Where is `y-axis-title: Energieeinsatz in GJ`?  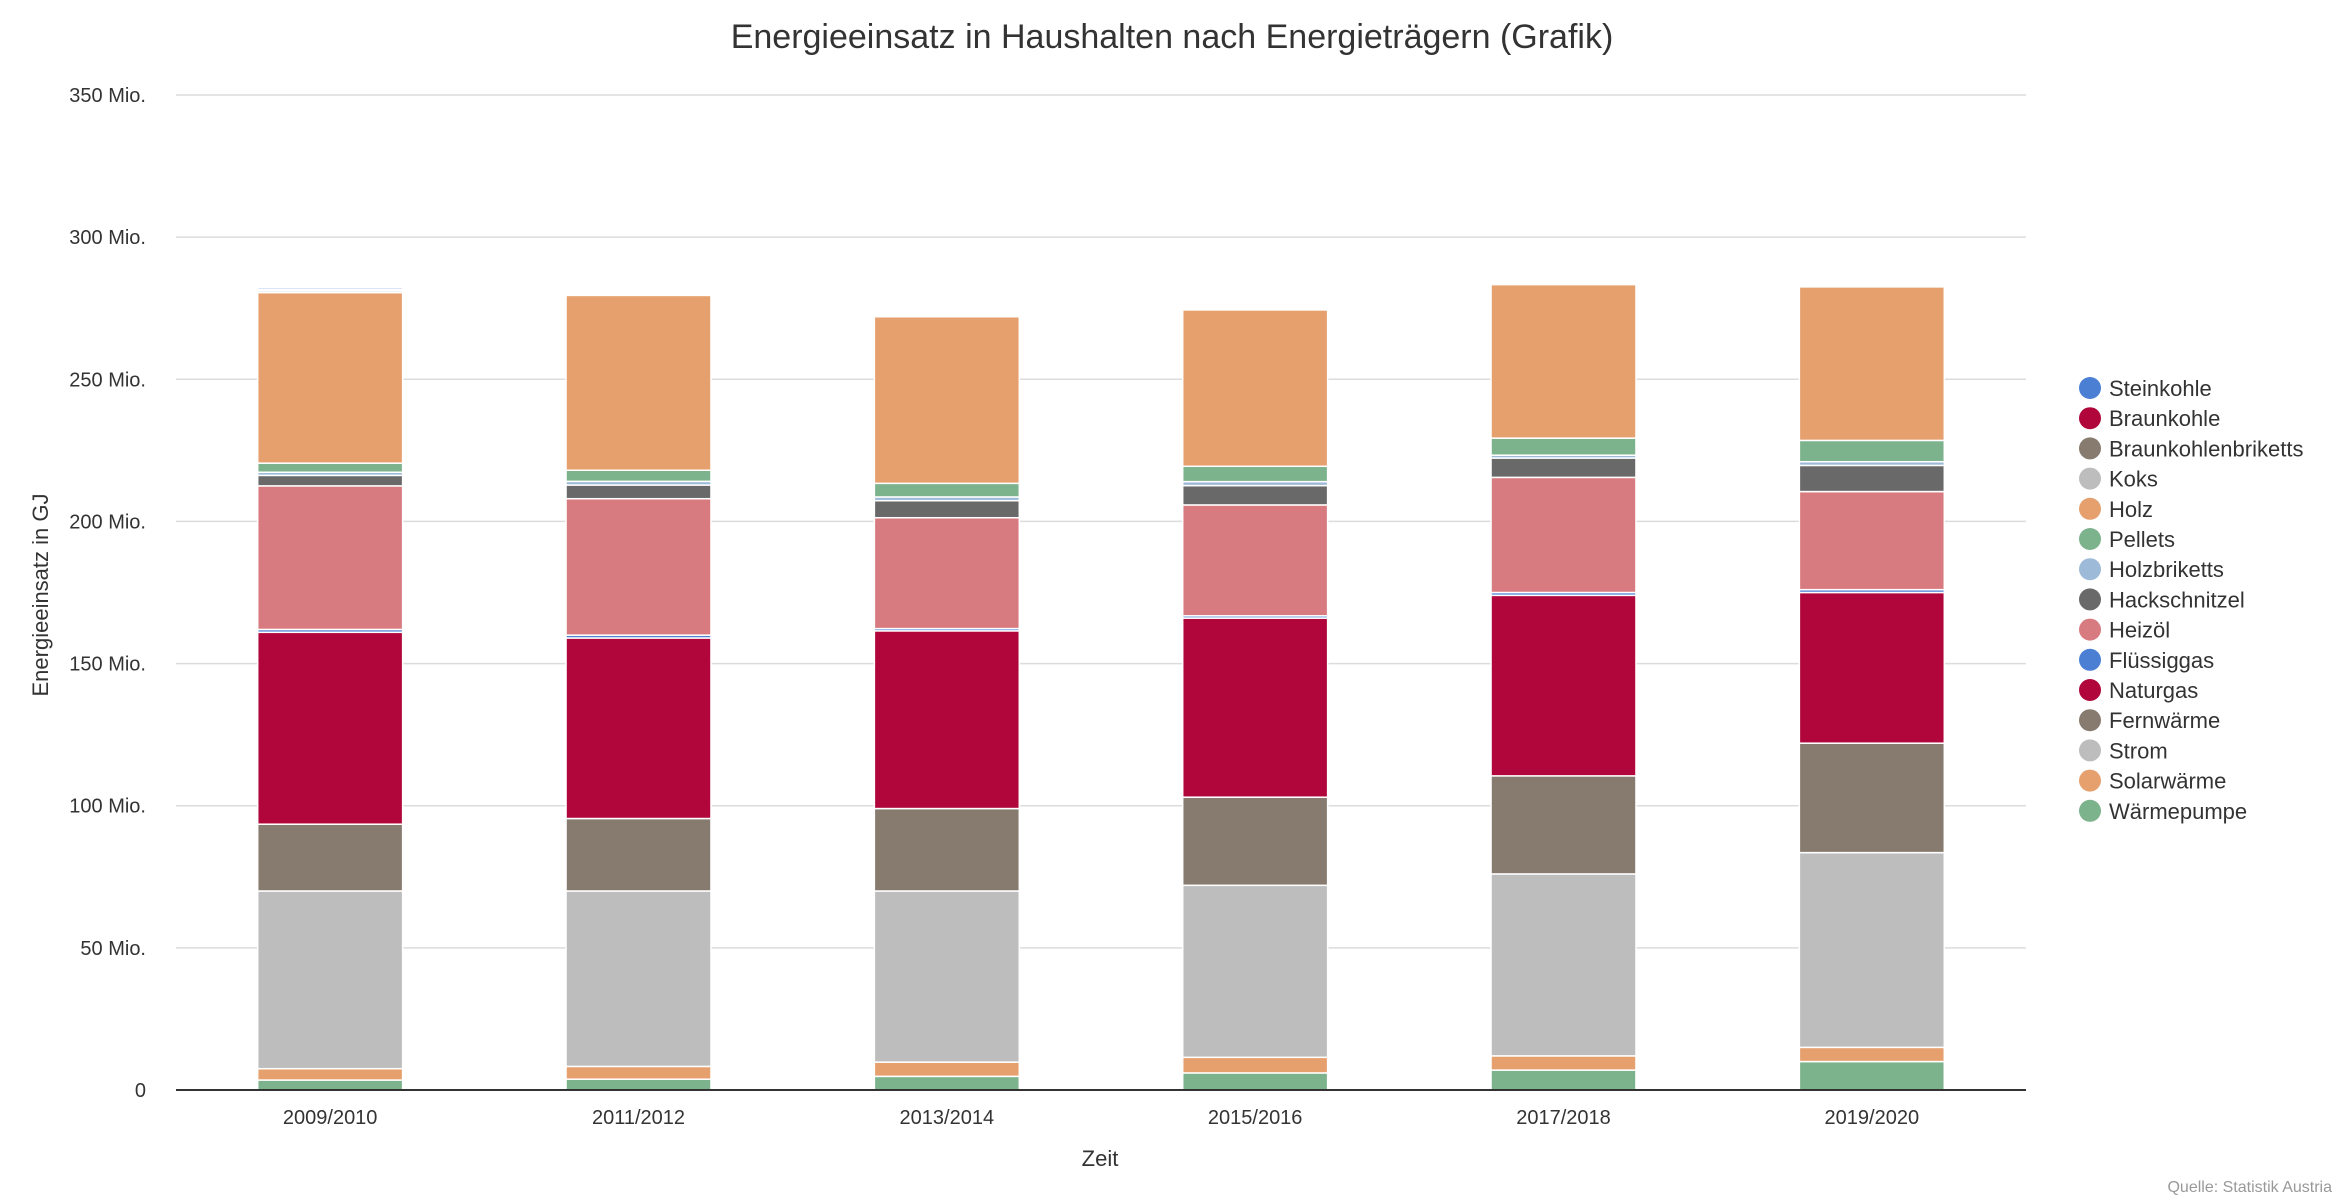 y-axis-title: Energieeinsatz in GJ is located at coordinates (40, 595).